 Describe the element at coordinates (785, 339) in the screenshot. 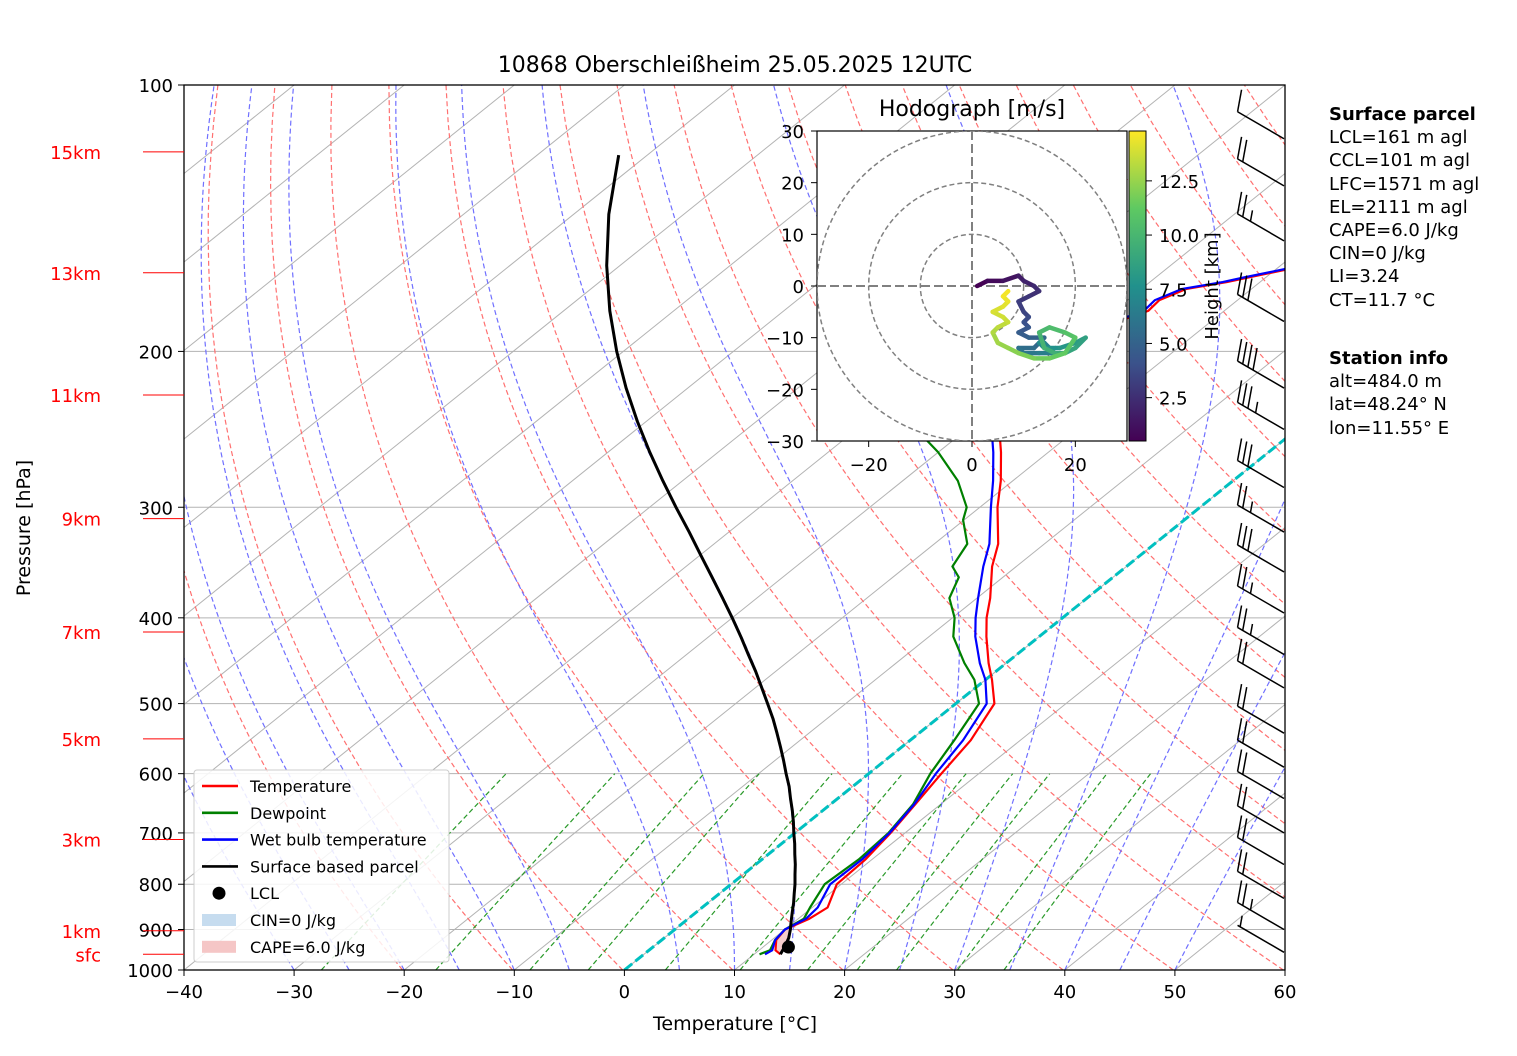

I see `hodograph-y-tick-label: −10` at that location.